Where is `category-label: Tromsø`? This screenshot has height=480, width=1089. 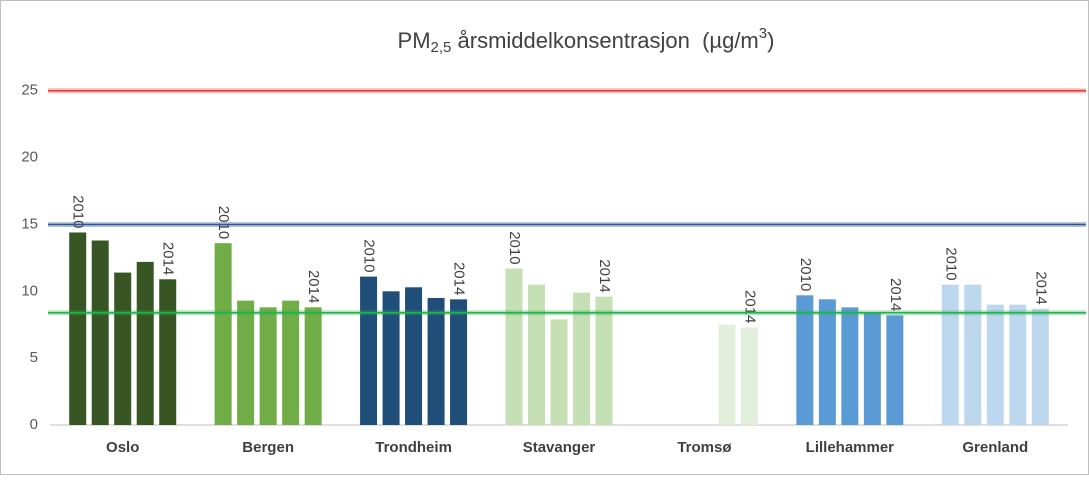
category-label: Tromsø is located at coordinates (704, 447).